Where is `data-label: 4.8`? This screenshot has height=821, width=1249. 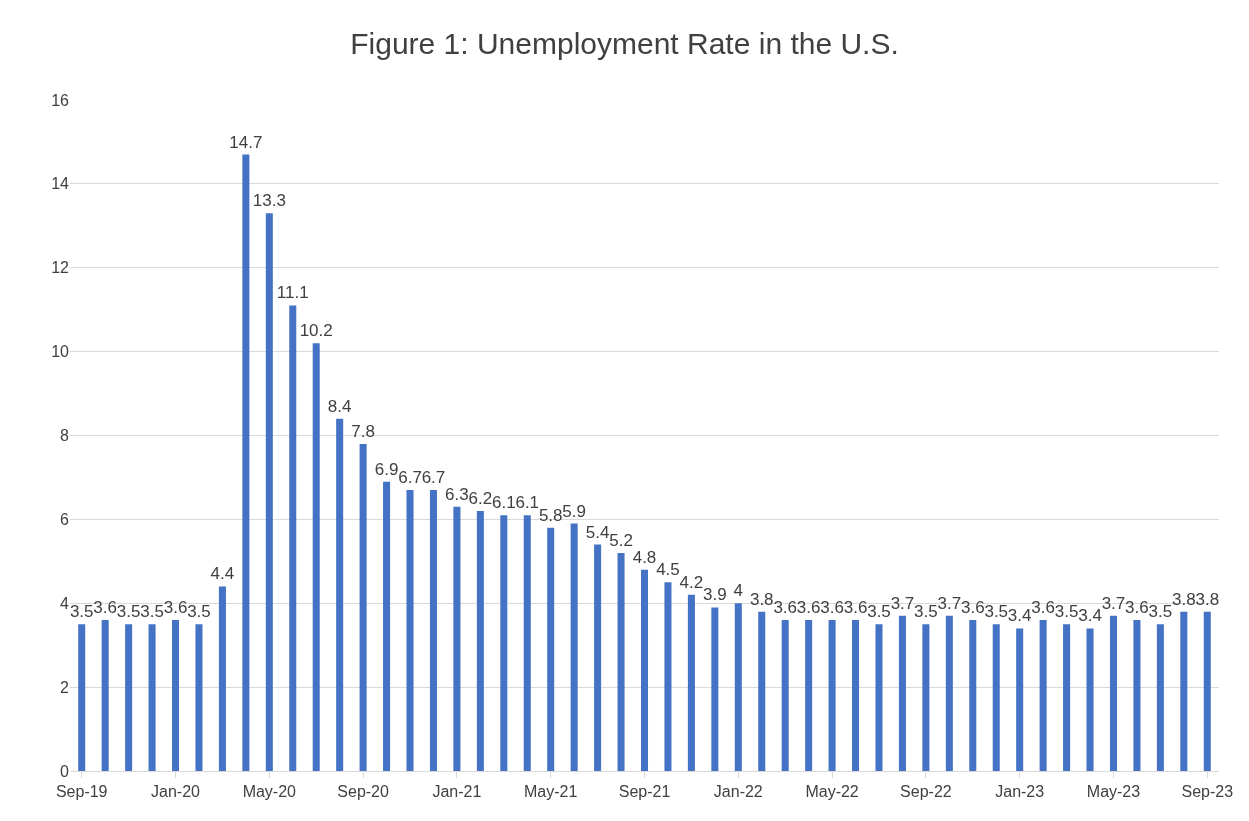
data-label: 4.8 is located at coordinates (644, 557).